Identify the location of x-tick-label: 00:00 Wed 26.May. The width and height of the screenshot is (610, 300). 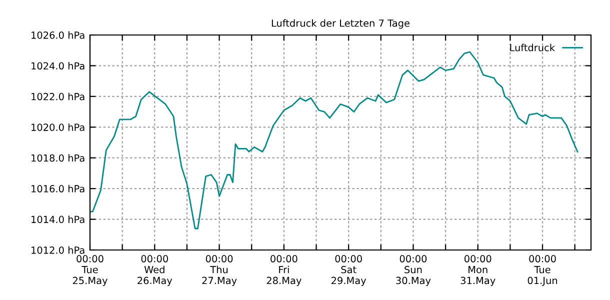
(155, 270).